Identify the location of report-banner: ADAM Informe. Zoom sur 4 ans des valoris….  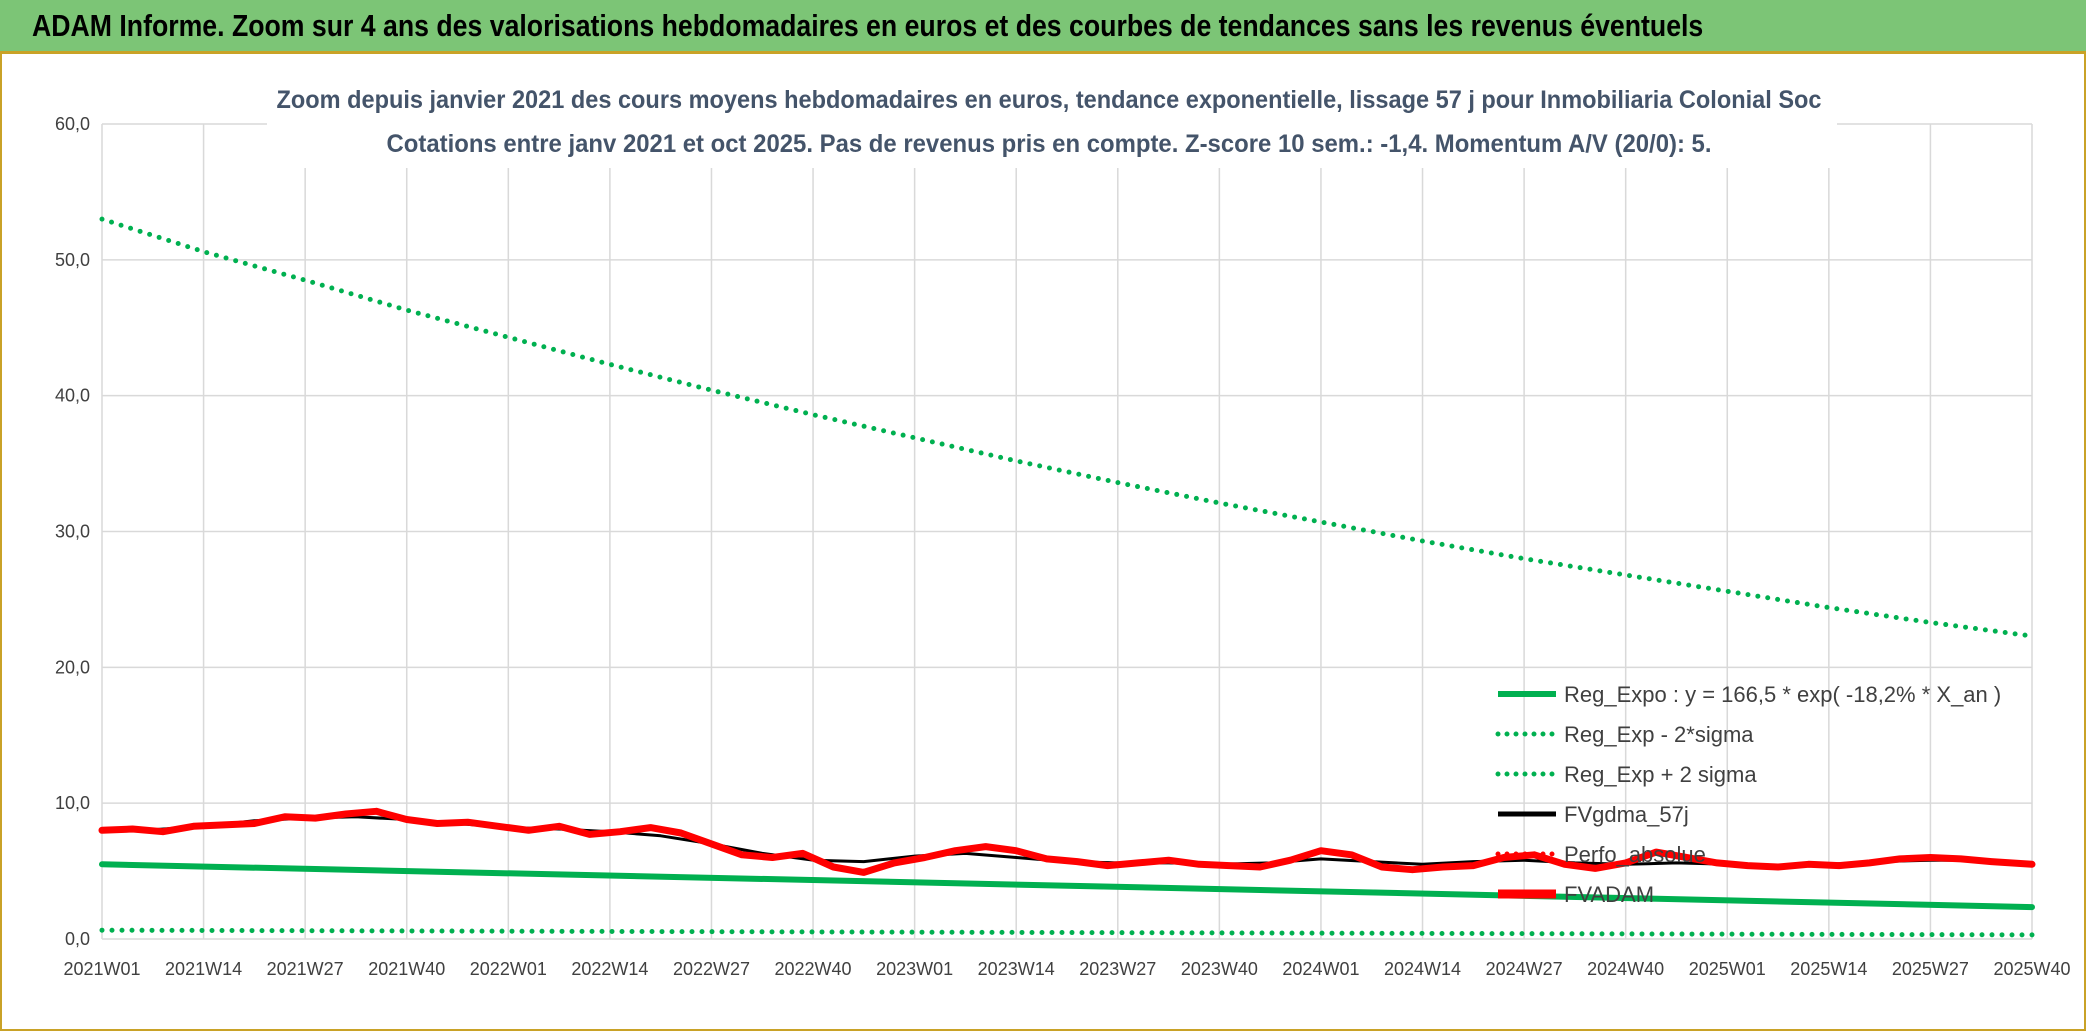
(1043, 27).